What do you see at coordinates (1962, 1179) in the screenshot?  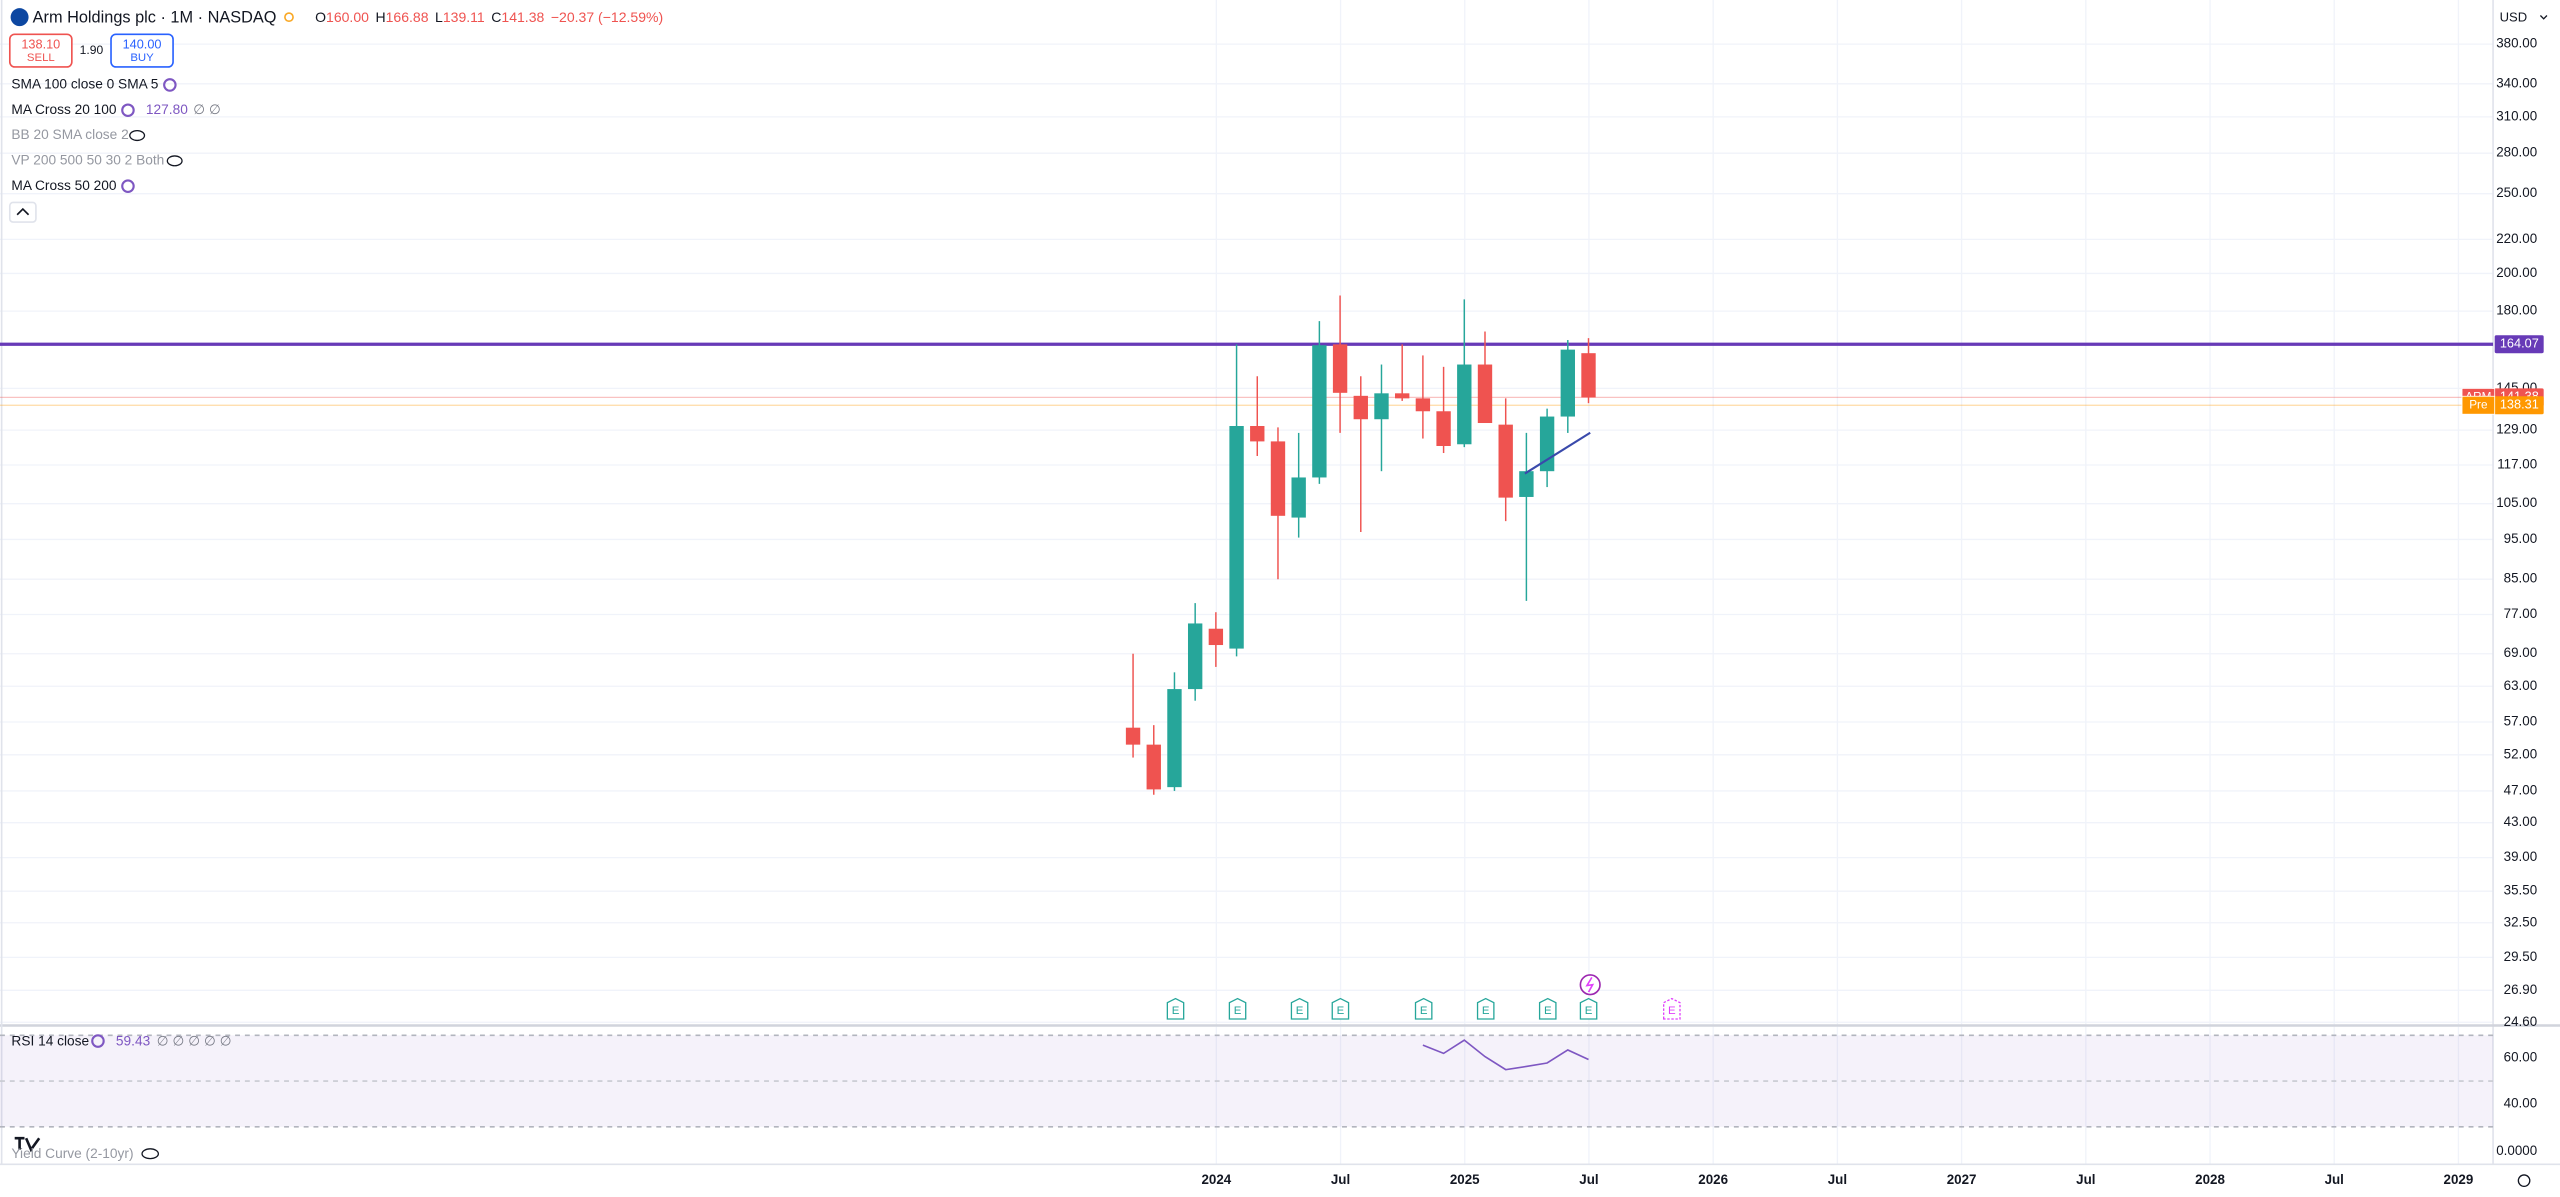 I see `time-tick-label: 2027` at bounding box center [1962, 1179].